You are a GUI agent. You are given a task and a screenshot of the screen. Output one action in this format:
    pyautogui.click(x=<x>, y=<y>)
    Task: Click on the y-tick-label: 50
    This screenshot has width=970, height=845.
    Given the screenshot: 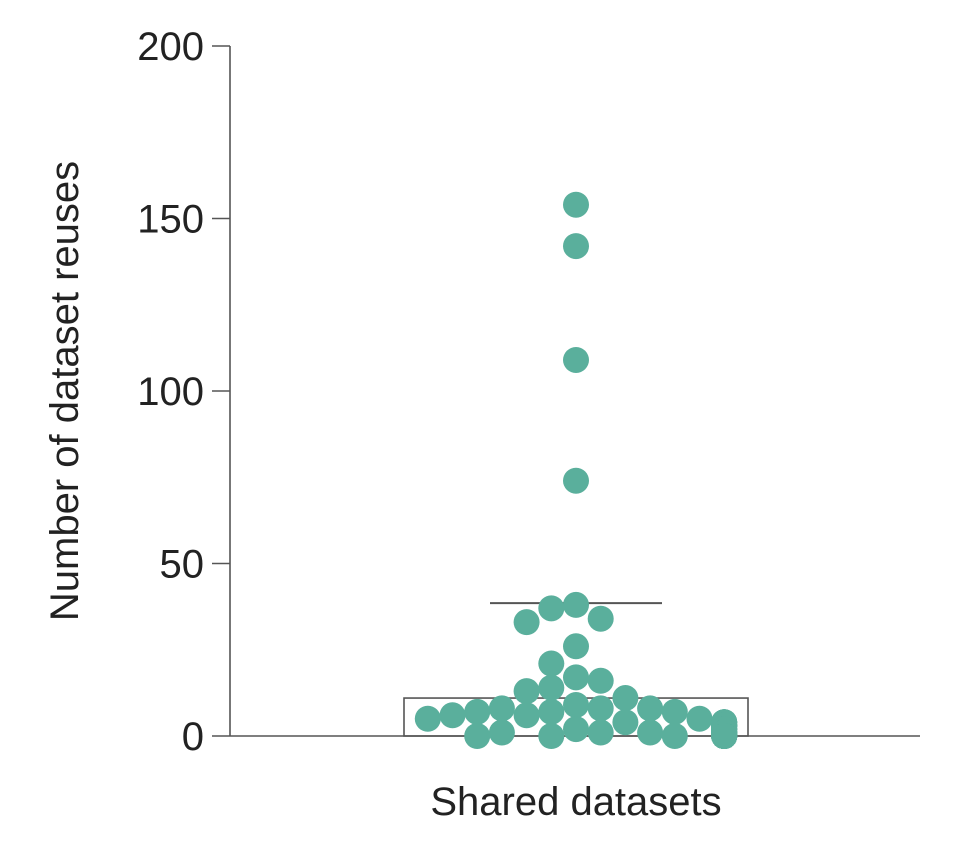 What is the action you would take?
    pyautogui.click(x=182, y=565)
    